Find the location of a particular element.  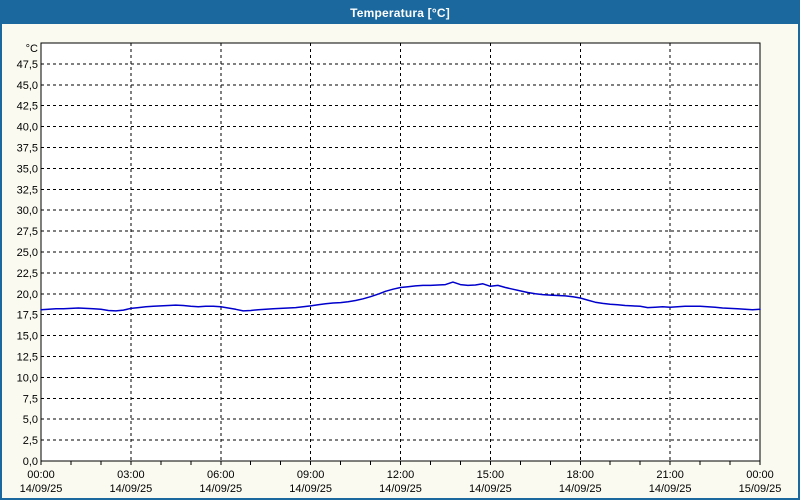

temperature-line is located at coordinates (400, 296).